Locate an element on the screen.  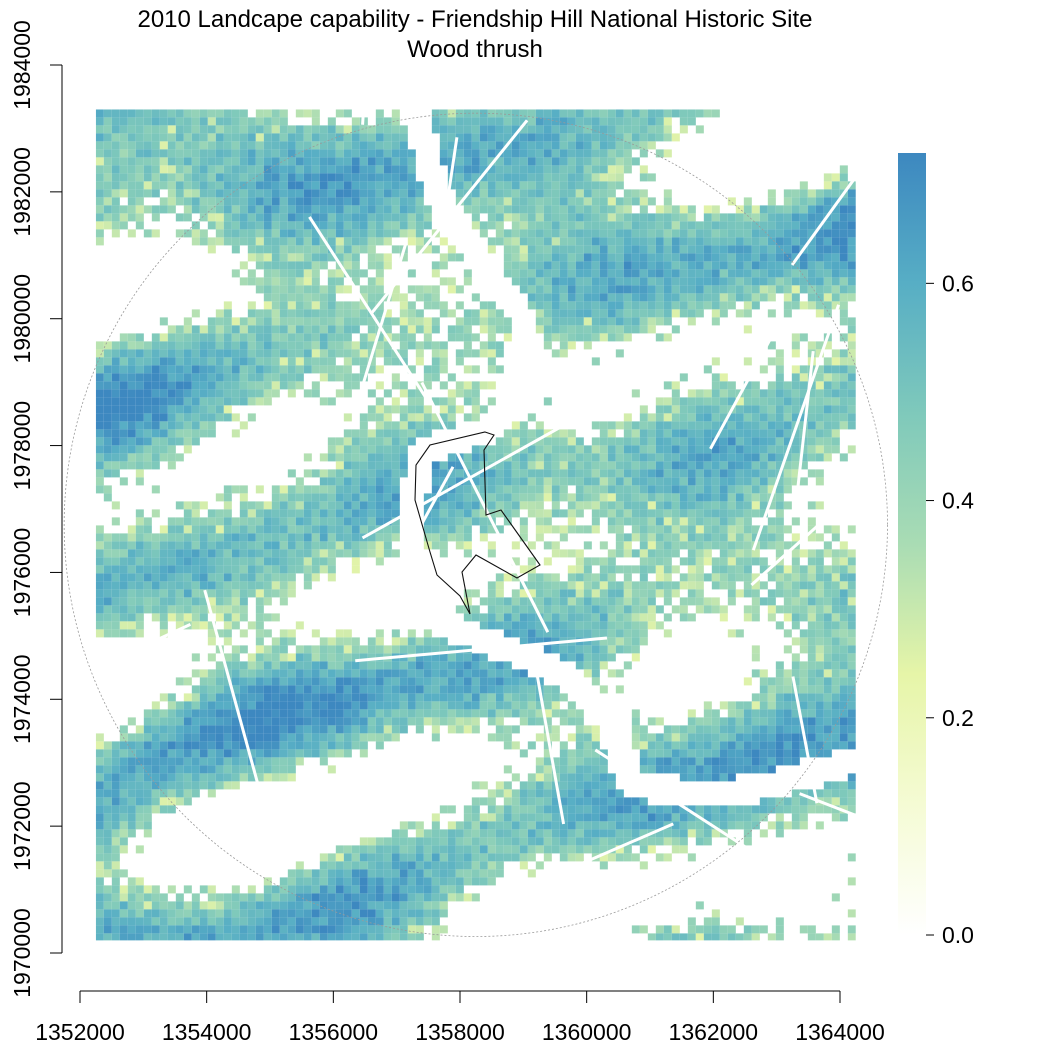
y-tick-label: 1976000 is located at coordinates (22, 573).